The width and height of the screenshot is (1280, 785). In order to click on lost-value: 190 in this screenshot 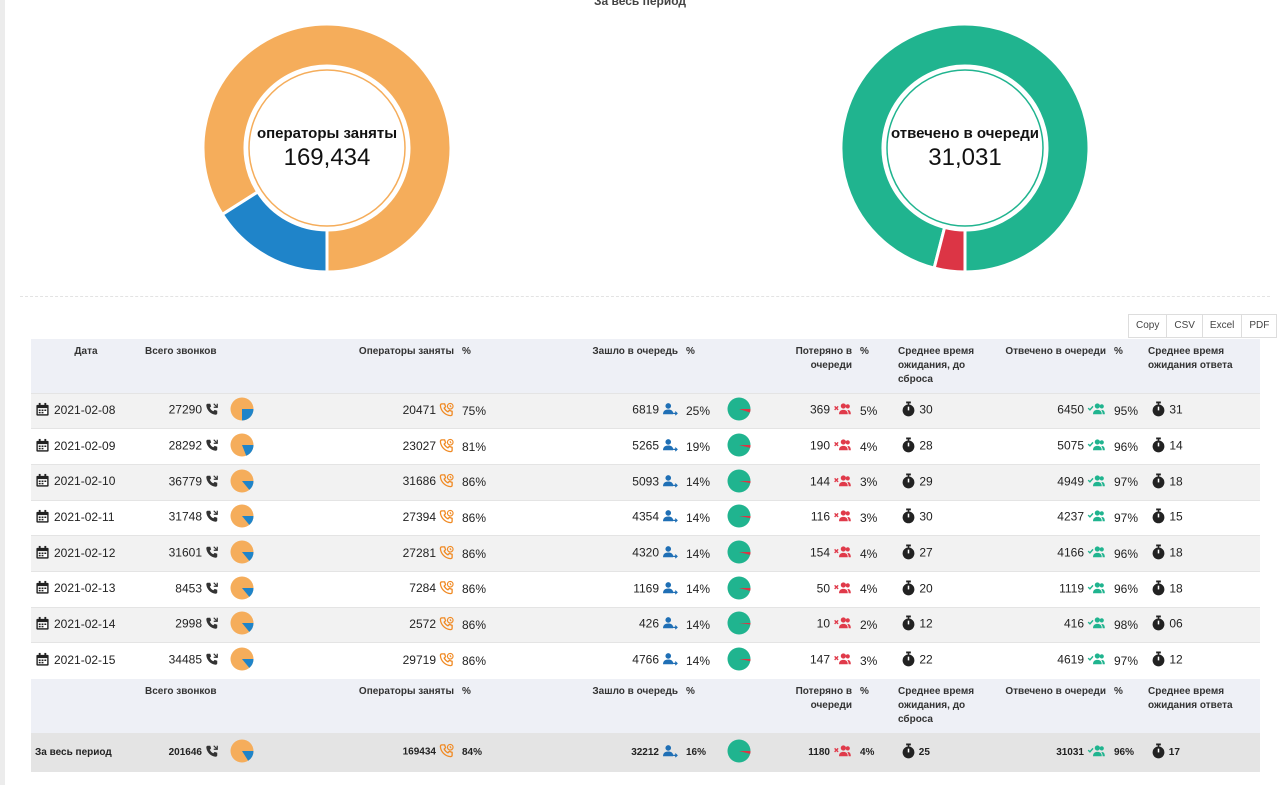, I will do `click(819, 445)`.